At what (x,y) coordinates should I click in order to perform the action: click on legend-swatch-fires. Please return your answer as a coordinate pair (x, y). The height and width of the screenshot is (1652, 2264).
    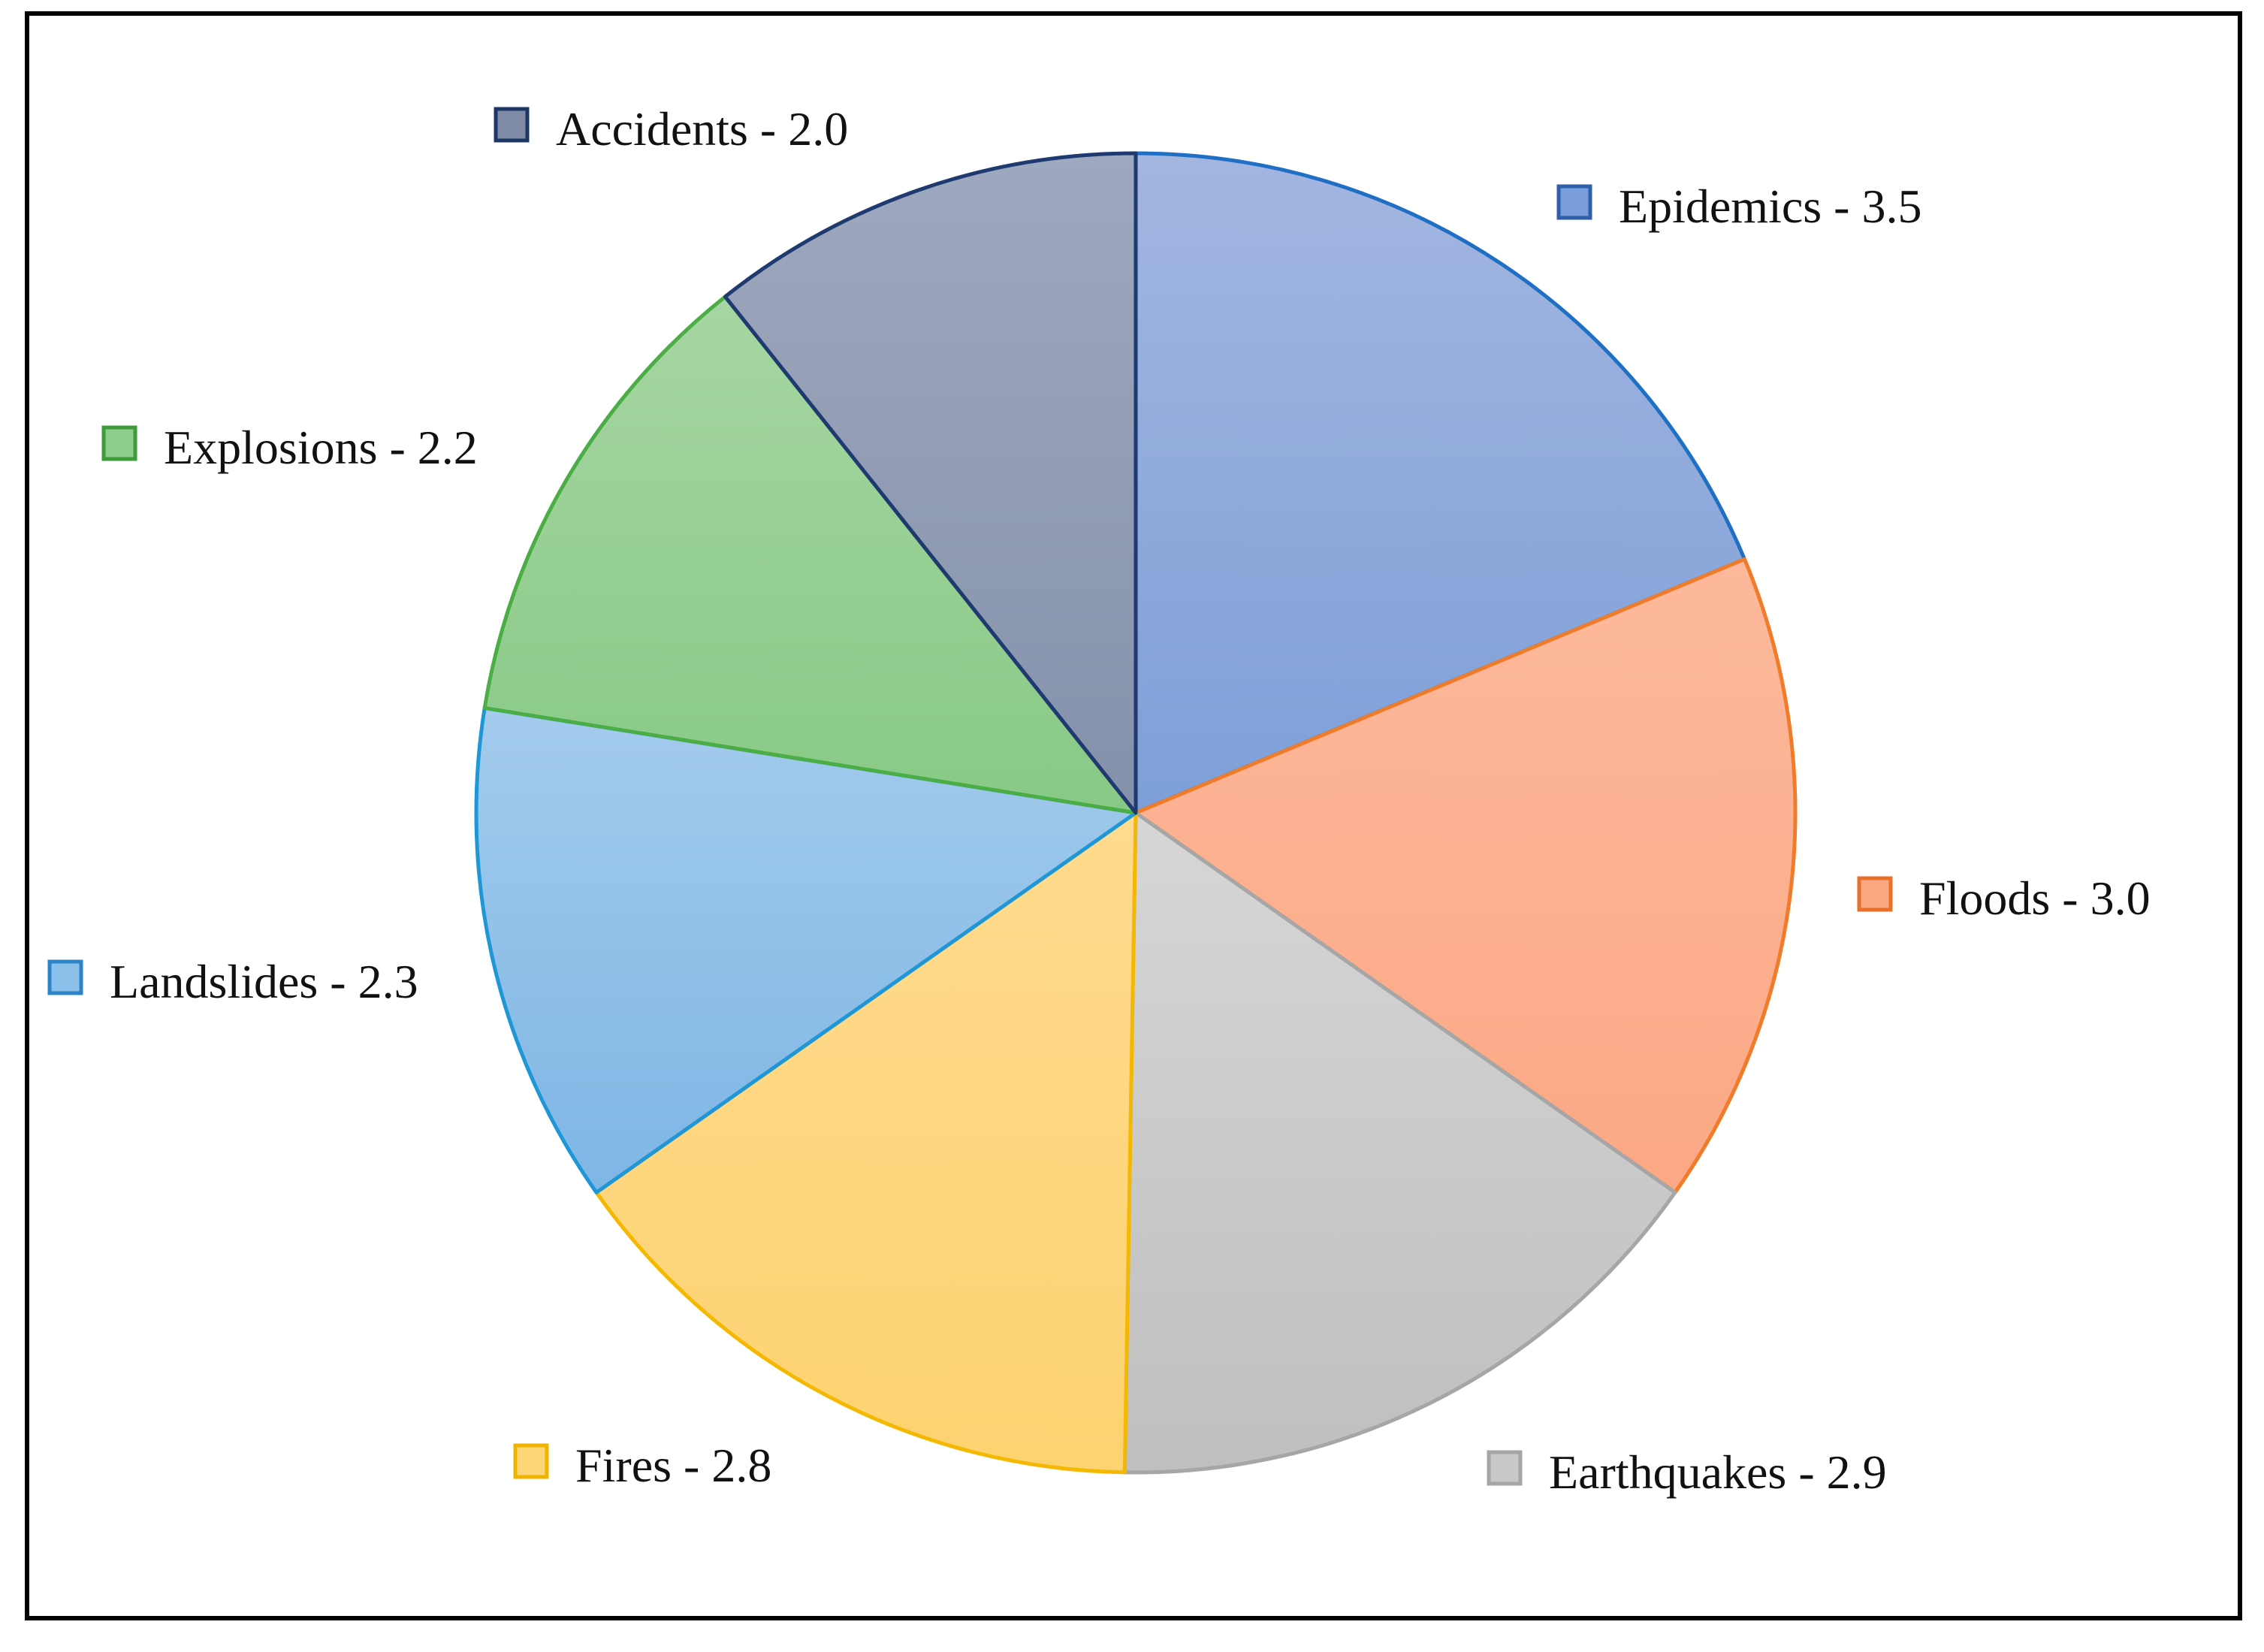
    Looking at the image, I should click on (531, 1461).